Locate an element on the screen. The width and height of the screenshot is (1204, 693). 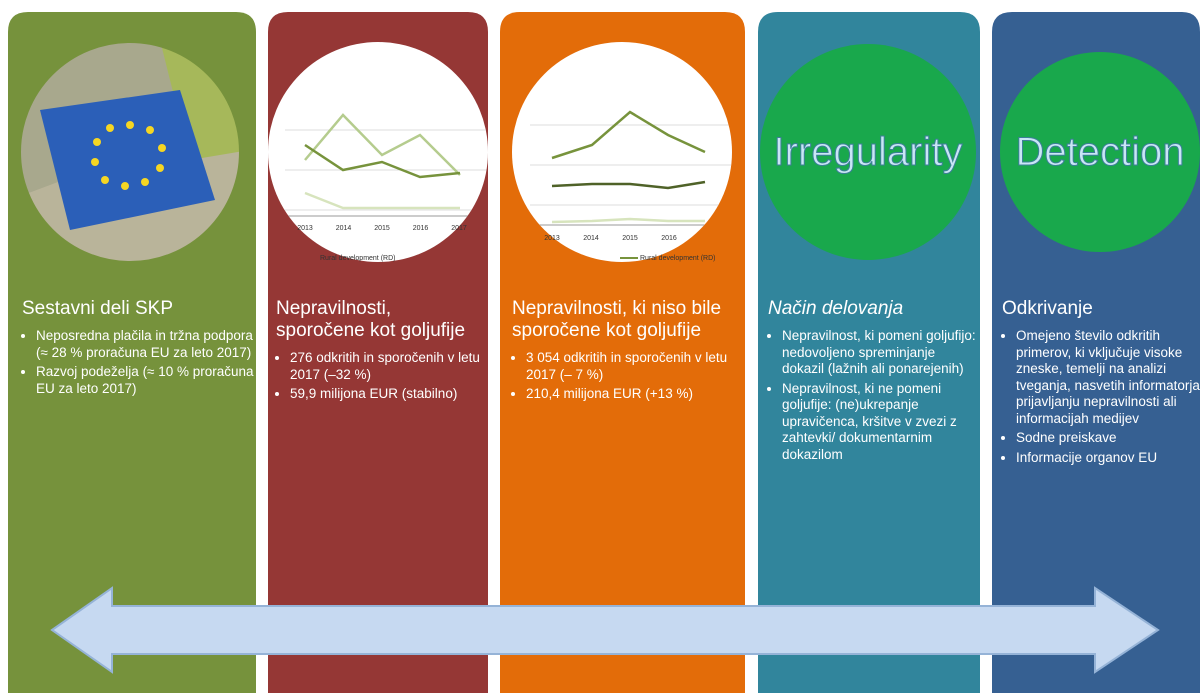
bullet-item: Sodne preiskave is located at coordinates (1110, 438).